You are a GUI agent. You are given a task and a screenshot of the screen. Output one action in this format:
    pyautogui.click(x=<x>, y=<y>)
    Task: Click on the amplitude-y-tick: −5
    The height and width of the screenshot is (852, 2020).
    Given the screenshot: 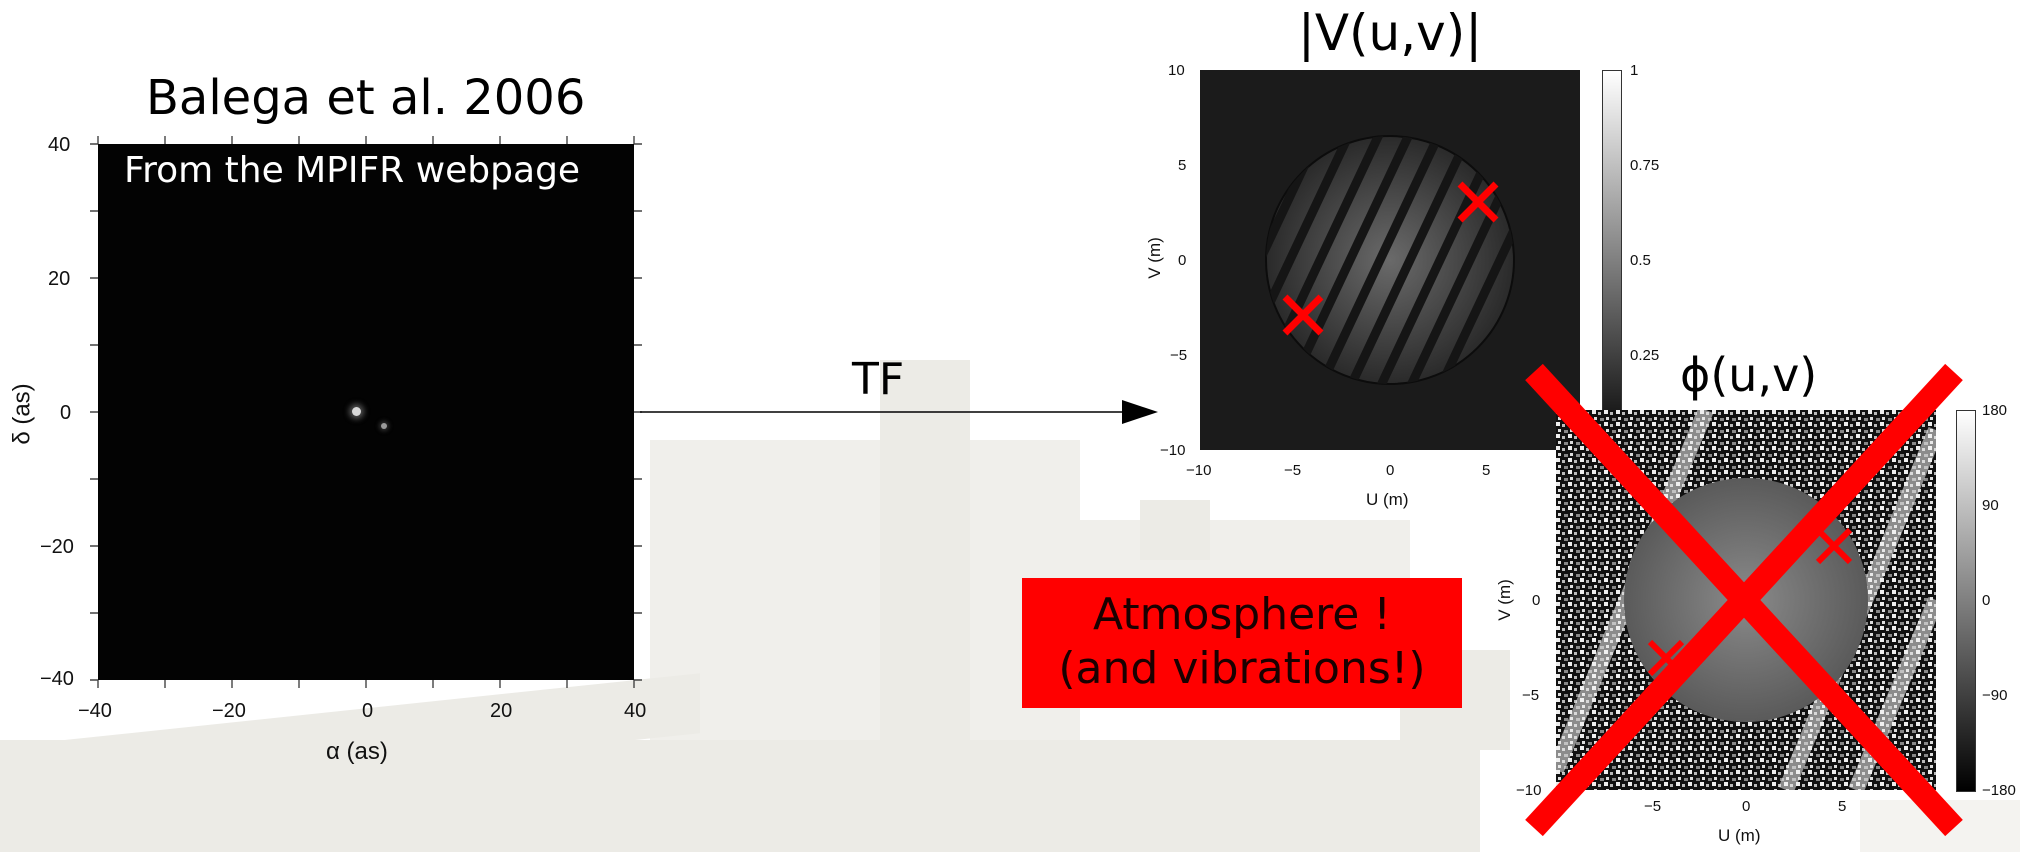 What is the action you would take?
    pyautogui.click(x=1179, y=355)
    